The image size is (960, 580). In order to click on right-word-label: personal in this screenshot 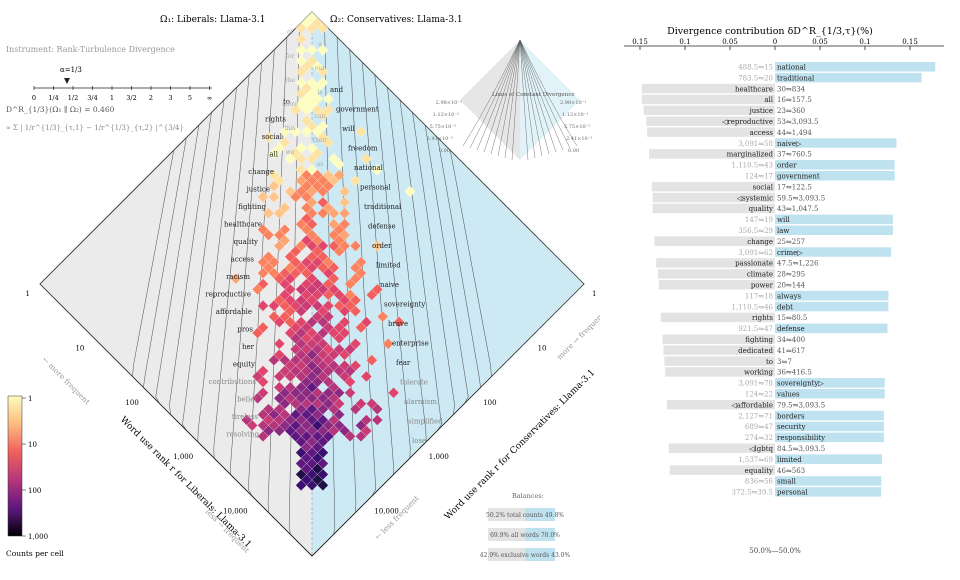, I will do `click(375, 188)`.